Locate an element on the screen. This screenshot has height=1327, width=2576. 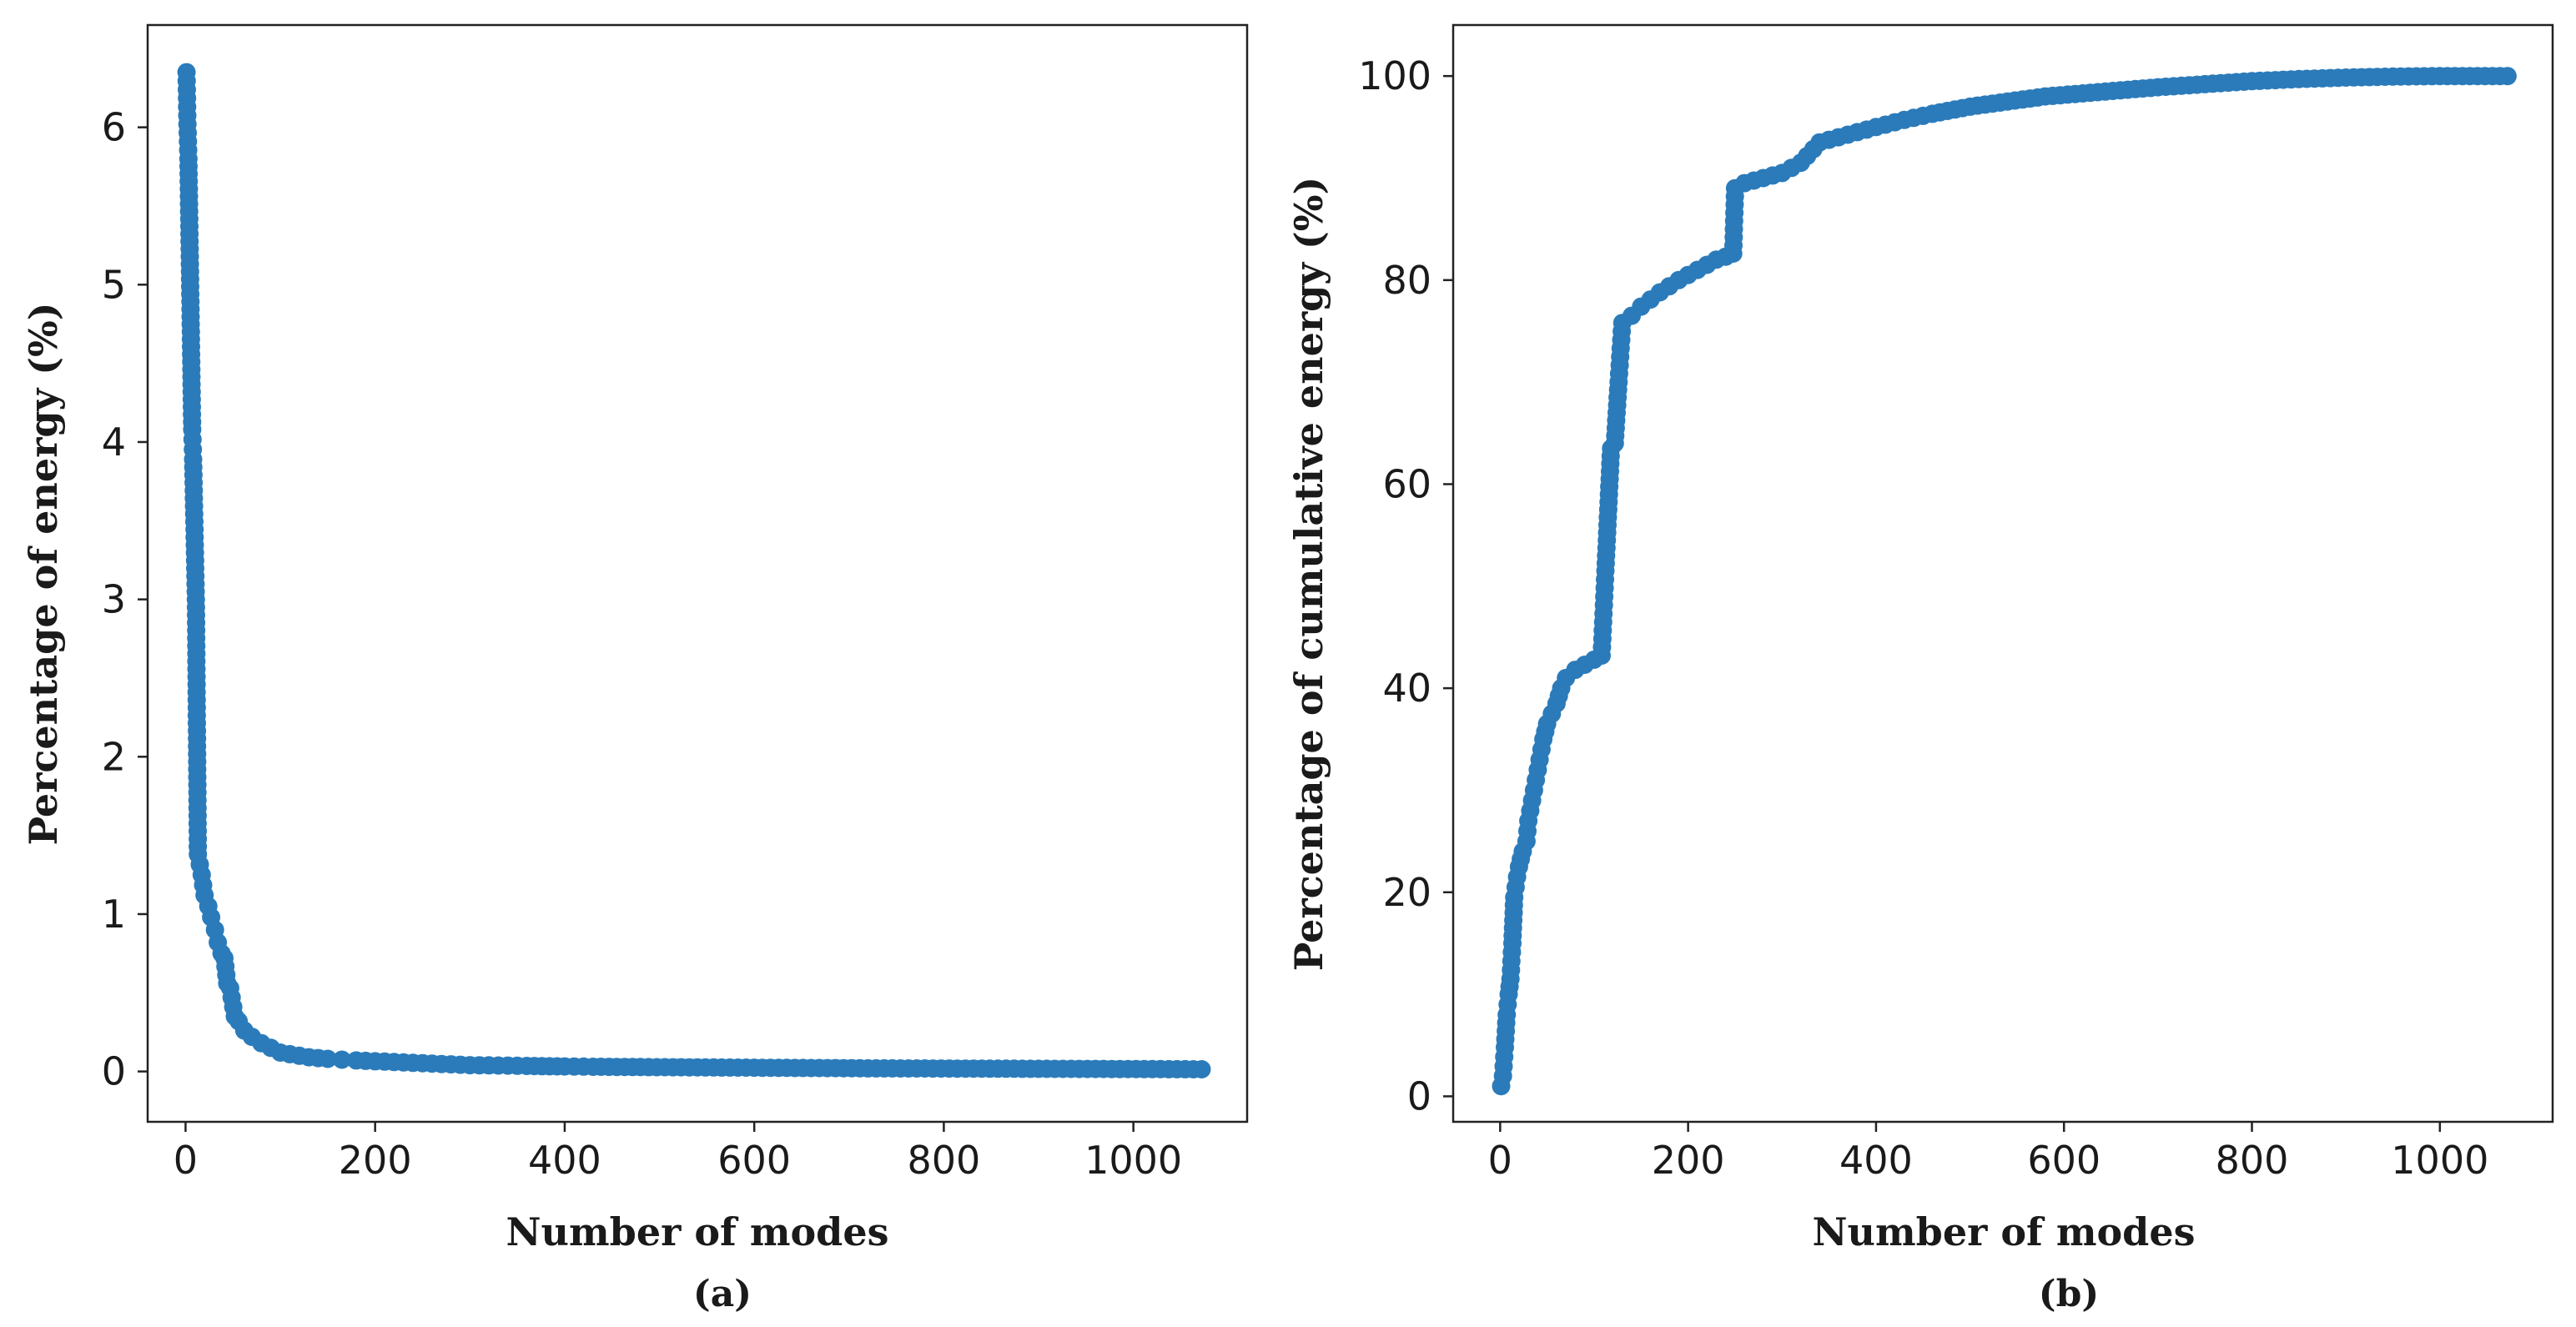
y-tick-label-a: 3 is located at coordinates (114, 599).